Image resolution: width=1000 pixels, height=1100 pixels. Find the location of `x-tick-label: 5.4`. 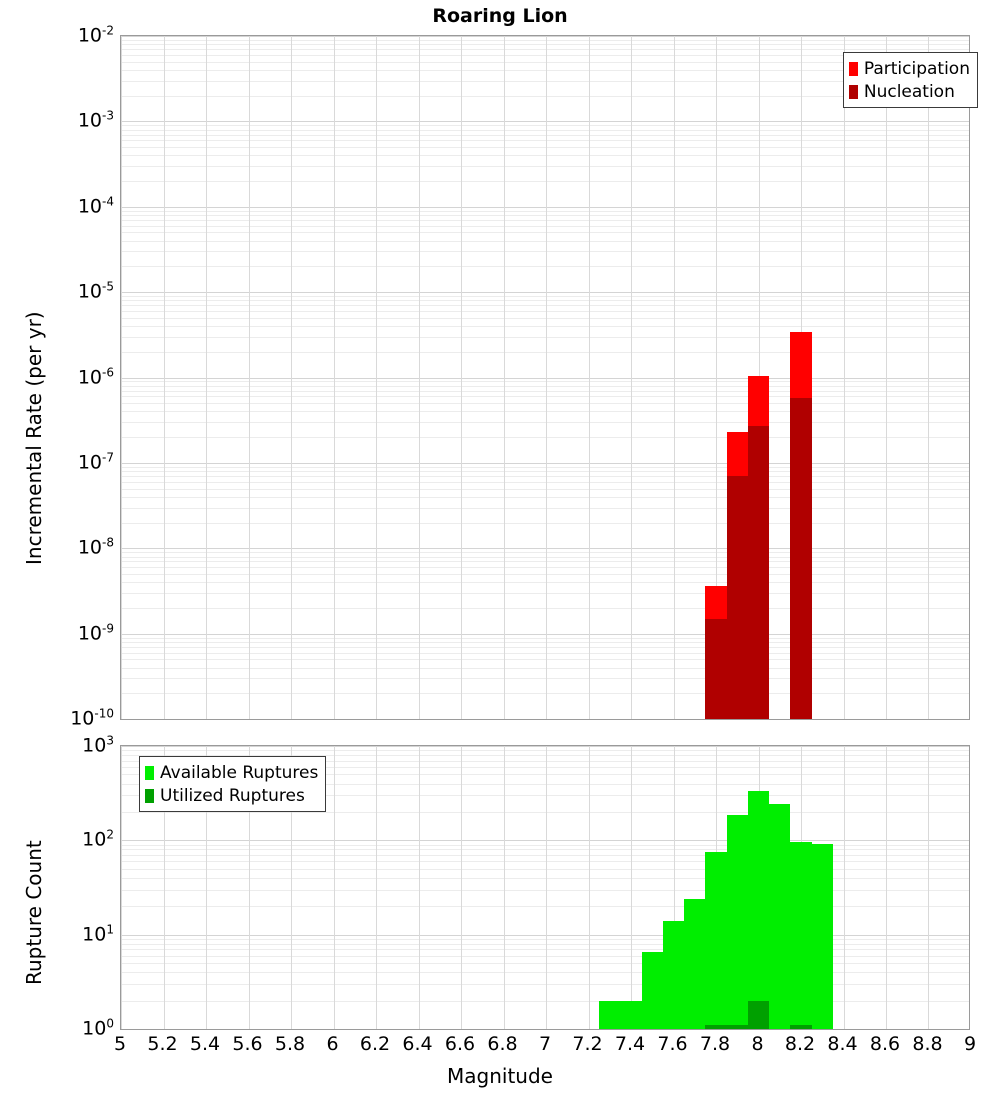

x-tick-label: 5.4 is located at coordinates (205, 1044).